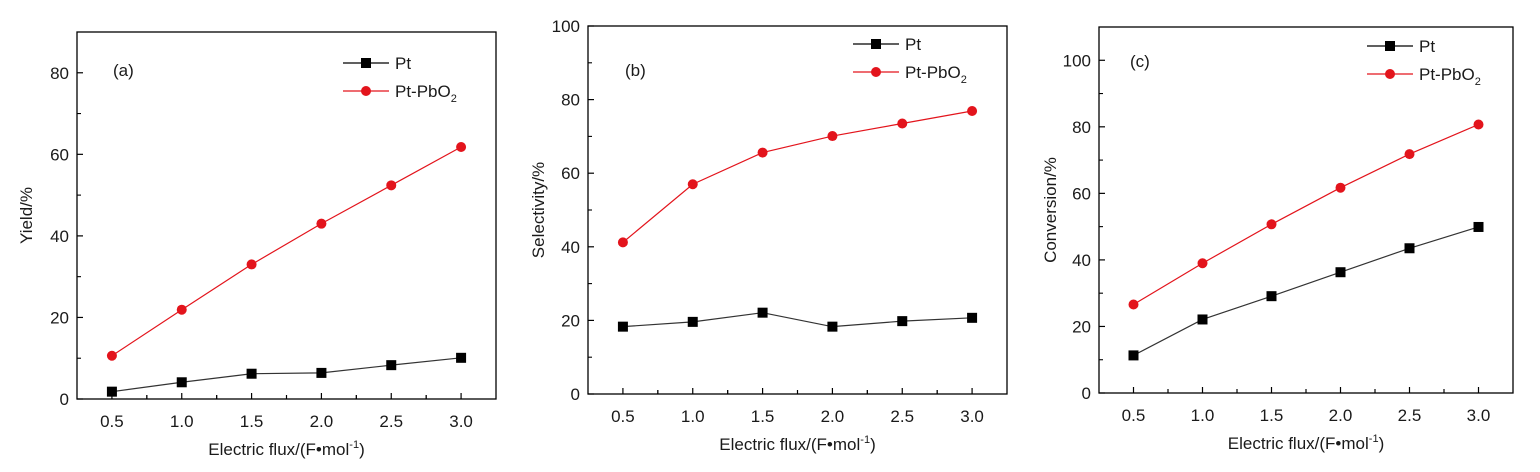 This screenshot has height=472, width=1540. Describe the element at coordinates (1390, 74) in the screenshot. I see `legend-marker-circle` at that location.